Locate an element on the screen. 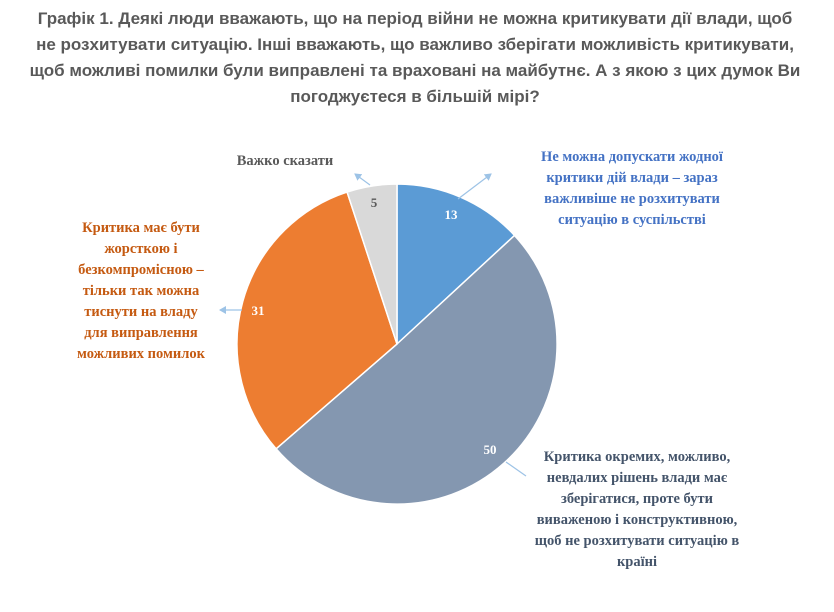  category-label-line: для виправлення is located at coordinates (141, 333).